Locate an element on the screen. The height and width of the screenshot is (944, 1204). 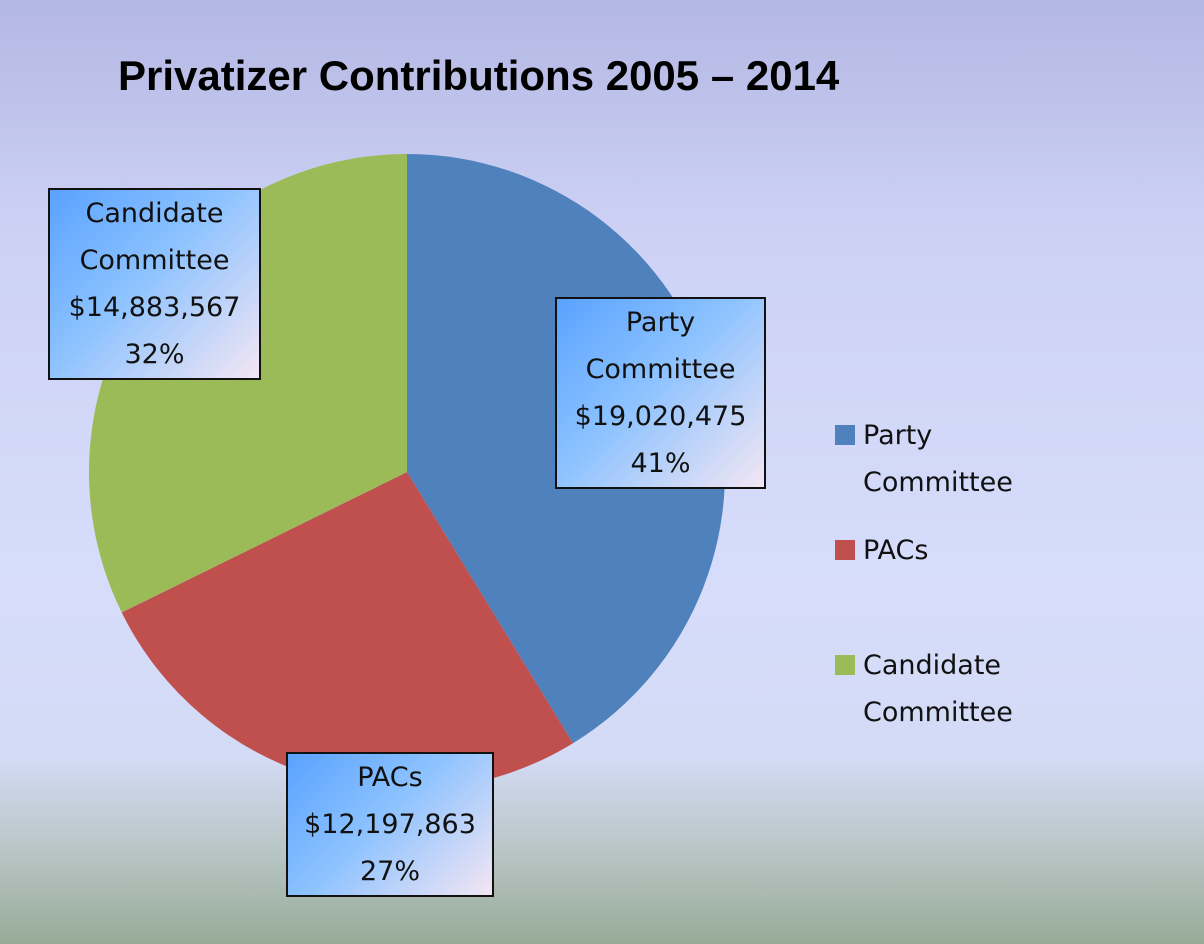
data-label: Candidate Committee $14,883,567 32% is located at coordinates (154, 284).